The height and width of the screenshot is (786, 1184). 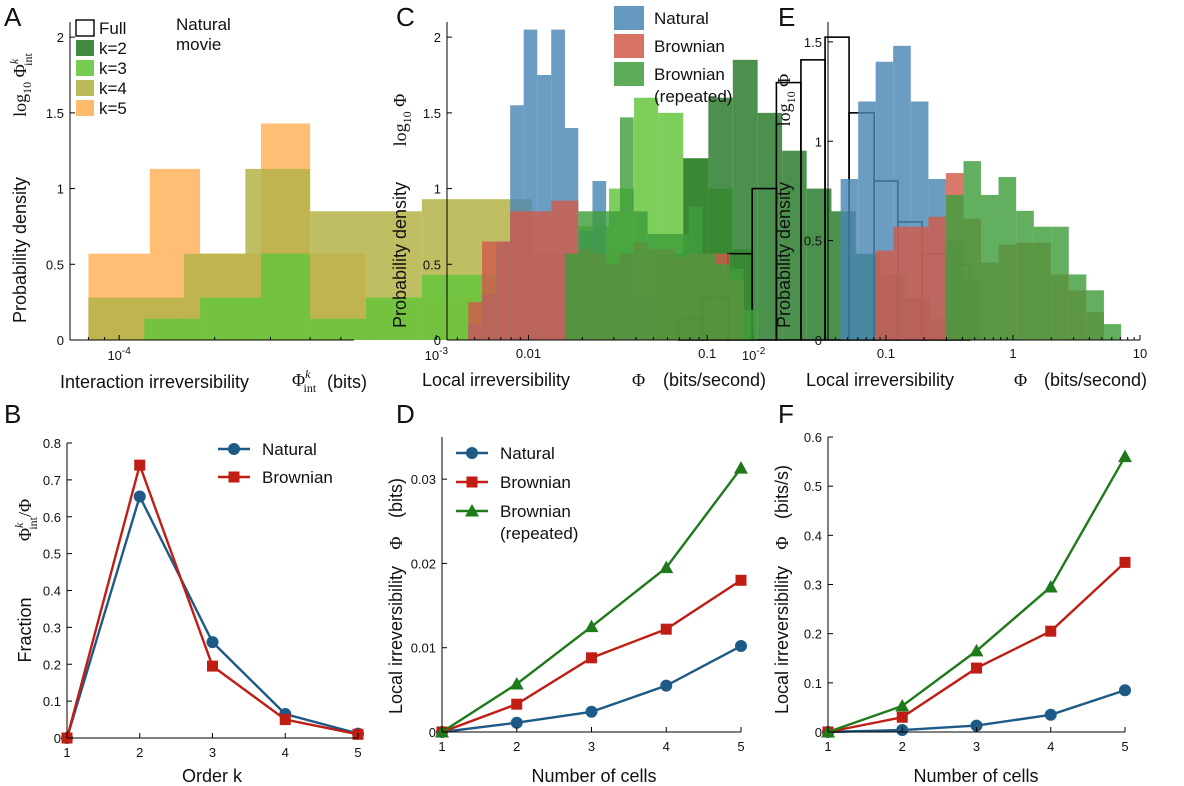 I want to click on x-tick-label: 2, so click(x=139, y=752).